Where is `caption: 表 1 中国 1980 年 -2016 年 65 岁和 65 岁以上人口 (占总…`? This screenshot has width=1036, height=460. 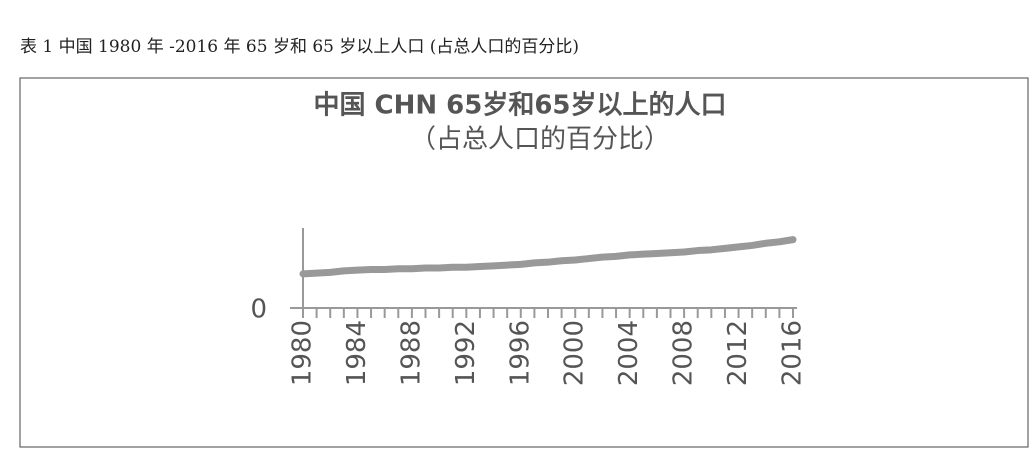
caption: 表 1 中国 1980 年 -2016 年 65 岁和 65 岁以上人口 (占总… is located at coordinates (300, 47).